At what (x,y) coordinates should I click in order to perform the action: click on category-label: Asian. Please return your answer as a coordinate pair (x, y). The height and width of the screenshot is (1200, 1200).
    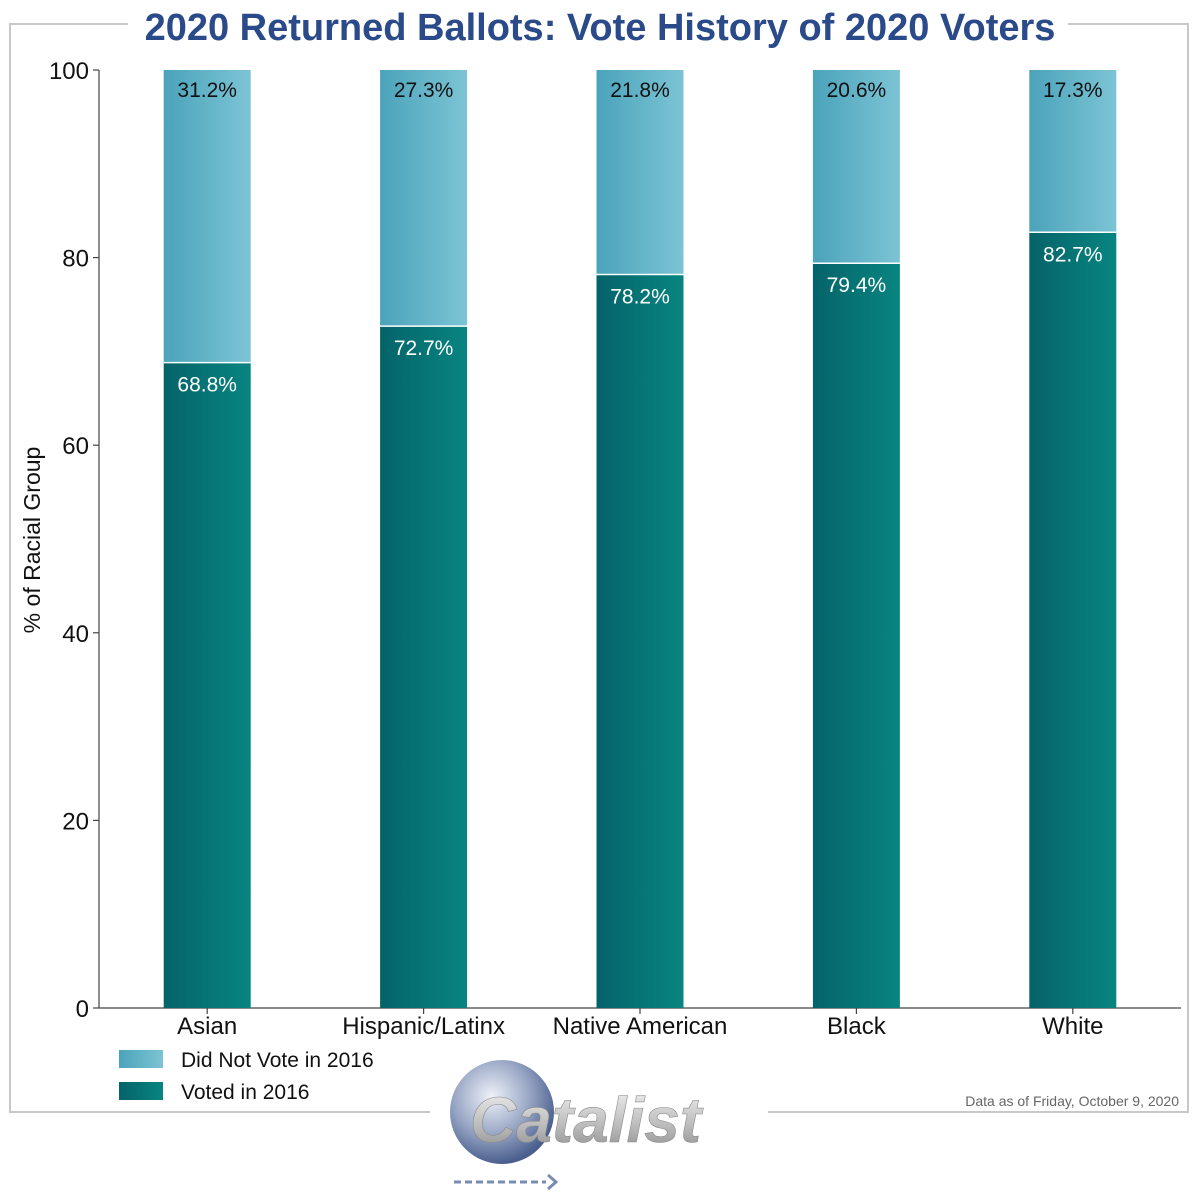
    Looking at the image, I should click on (207, 1026).